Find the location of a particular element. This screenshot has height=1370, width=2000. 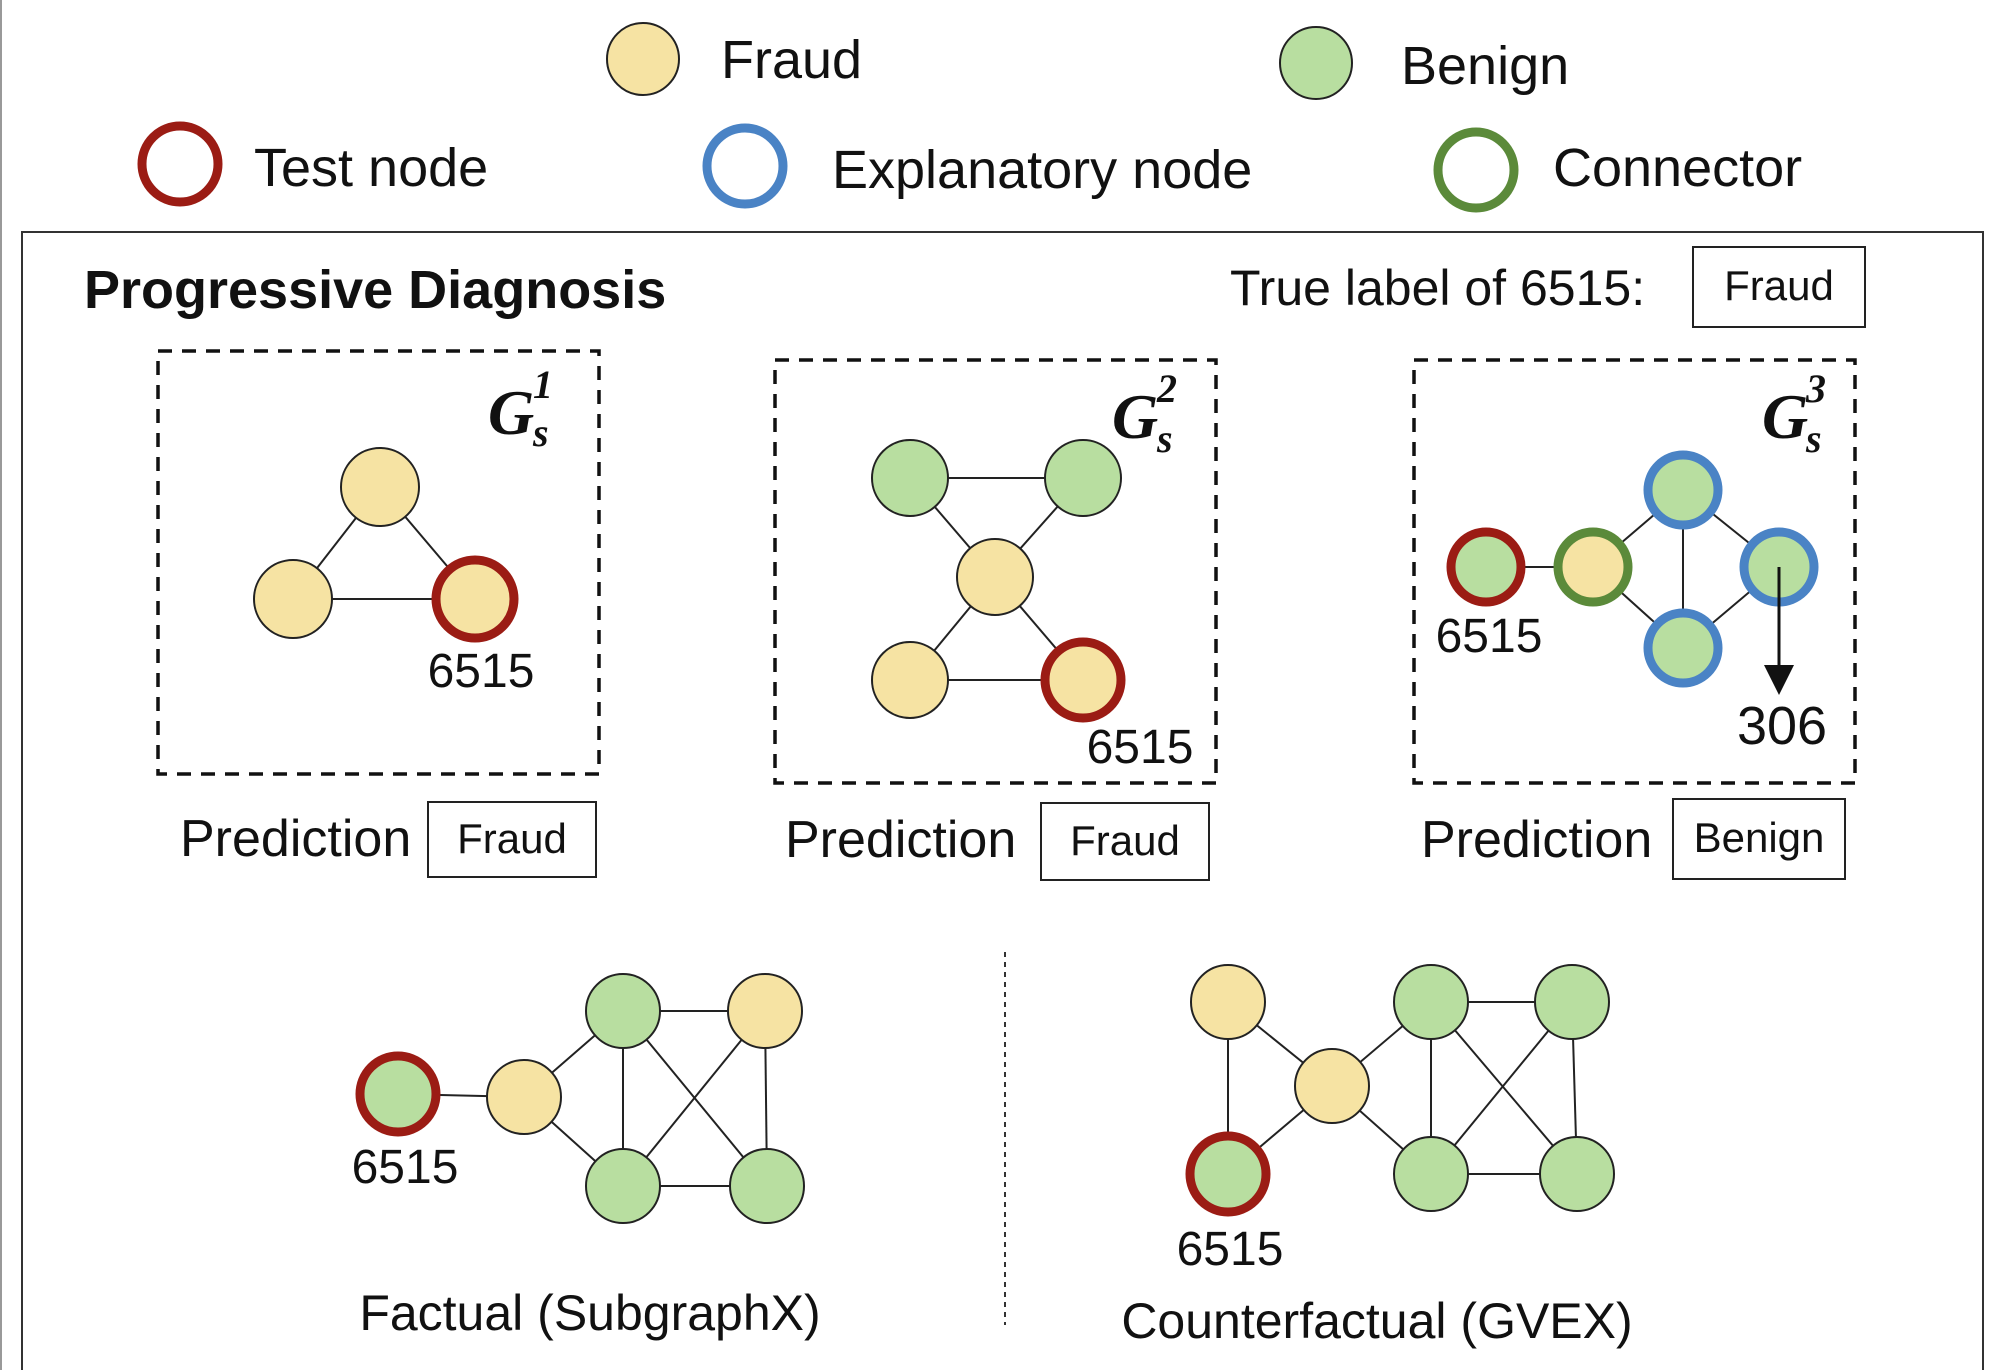

subgraph-2-frame is located at coordinates (995, 571).